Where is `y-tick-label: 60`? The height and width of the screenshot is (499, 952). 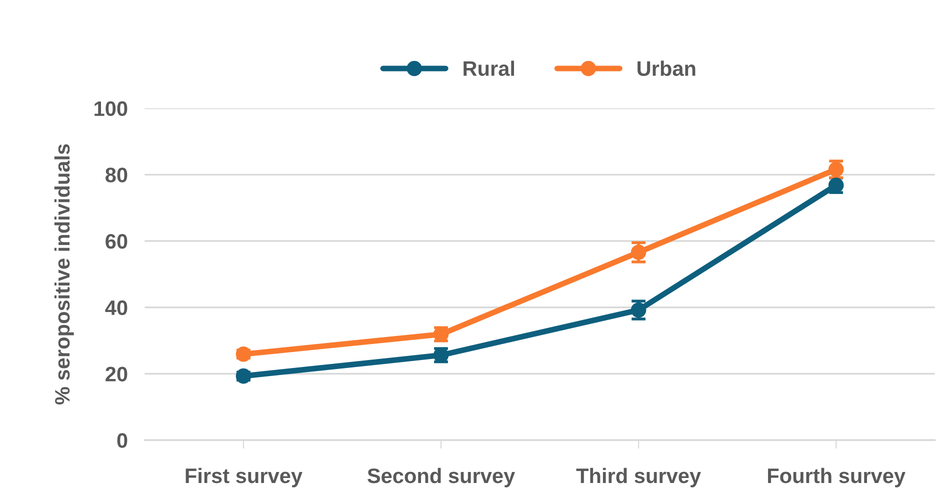 y-tick-label: 60 is located at coordinates (117, 241).